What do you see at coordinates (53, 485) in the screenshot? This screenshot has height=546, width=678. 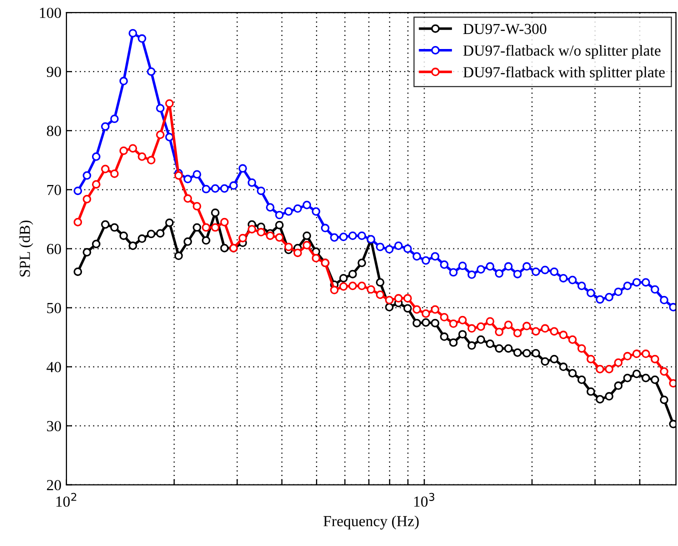 I see `y-tick-label: 20` at bounding box center [53, 485].